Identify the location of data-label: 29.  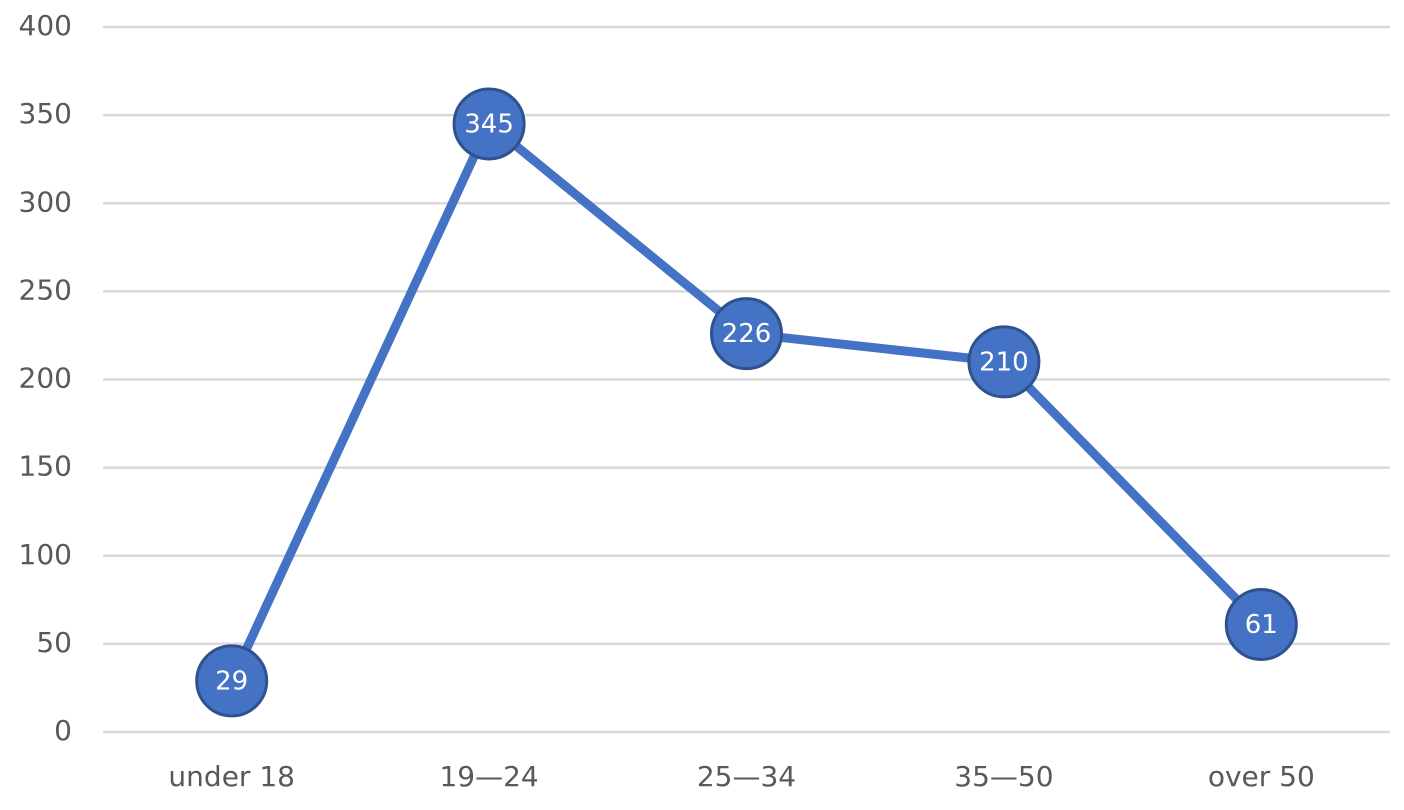
(231, 681).